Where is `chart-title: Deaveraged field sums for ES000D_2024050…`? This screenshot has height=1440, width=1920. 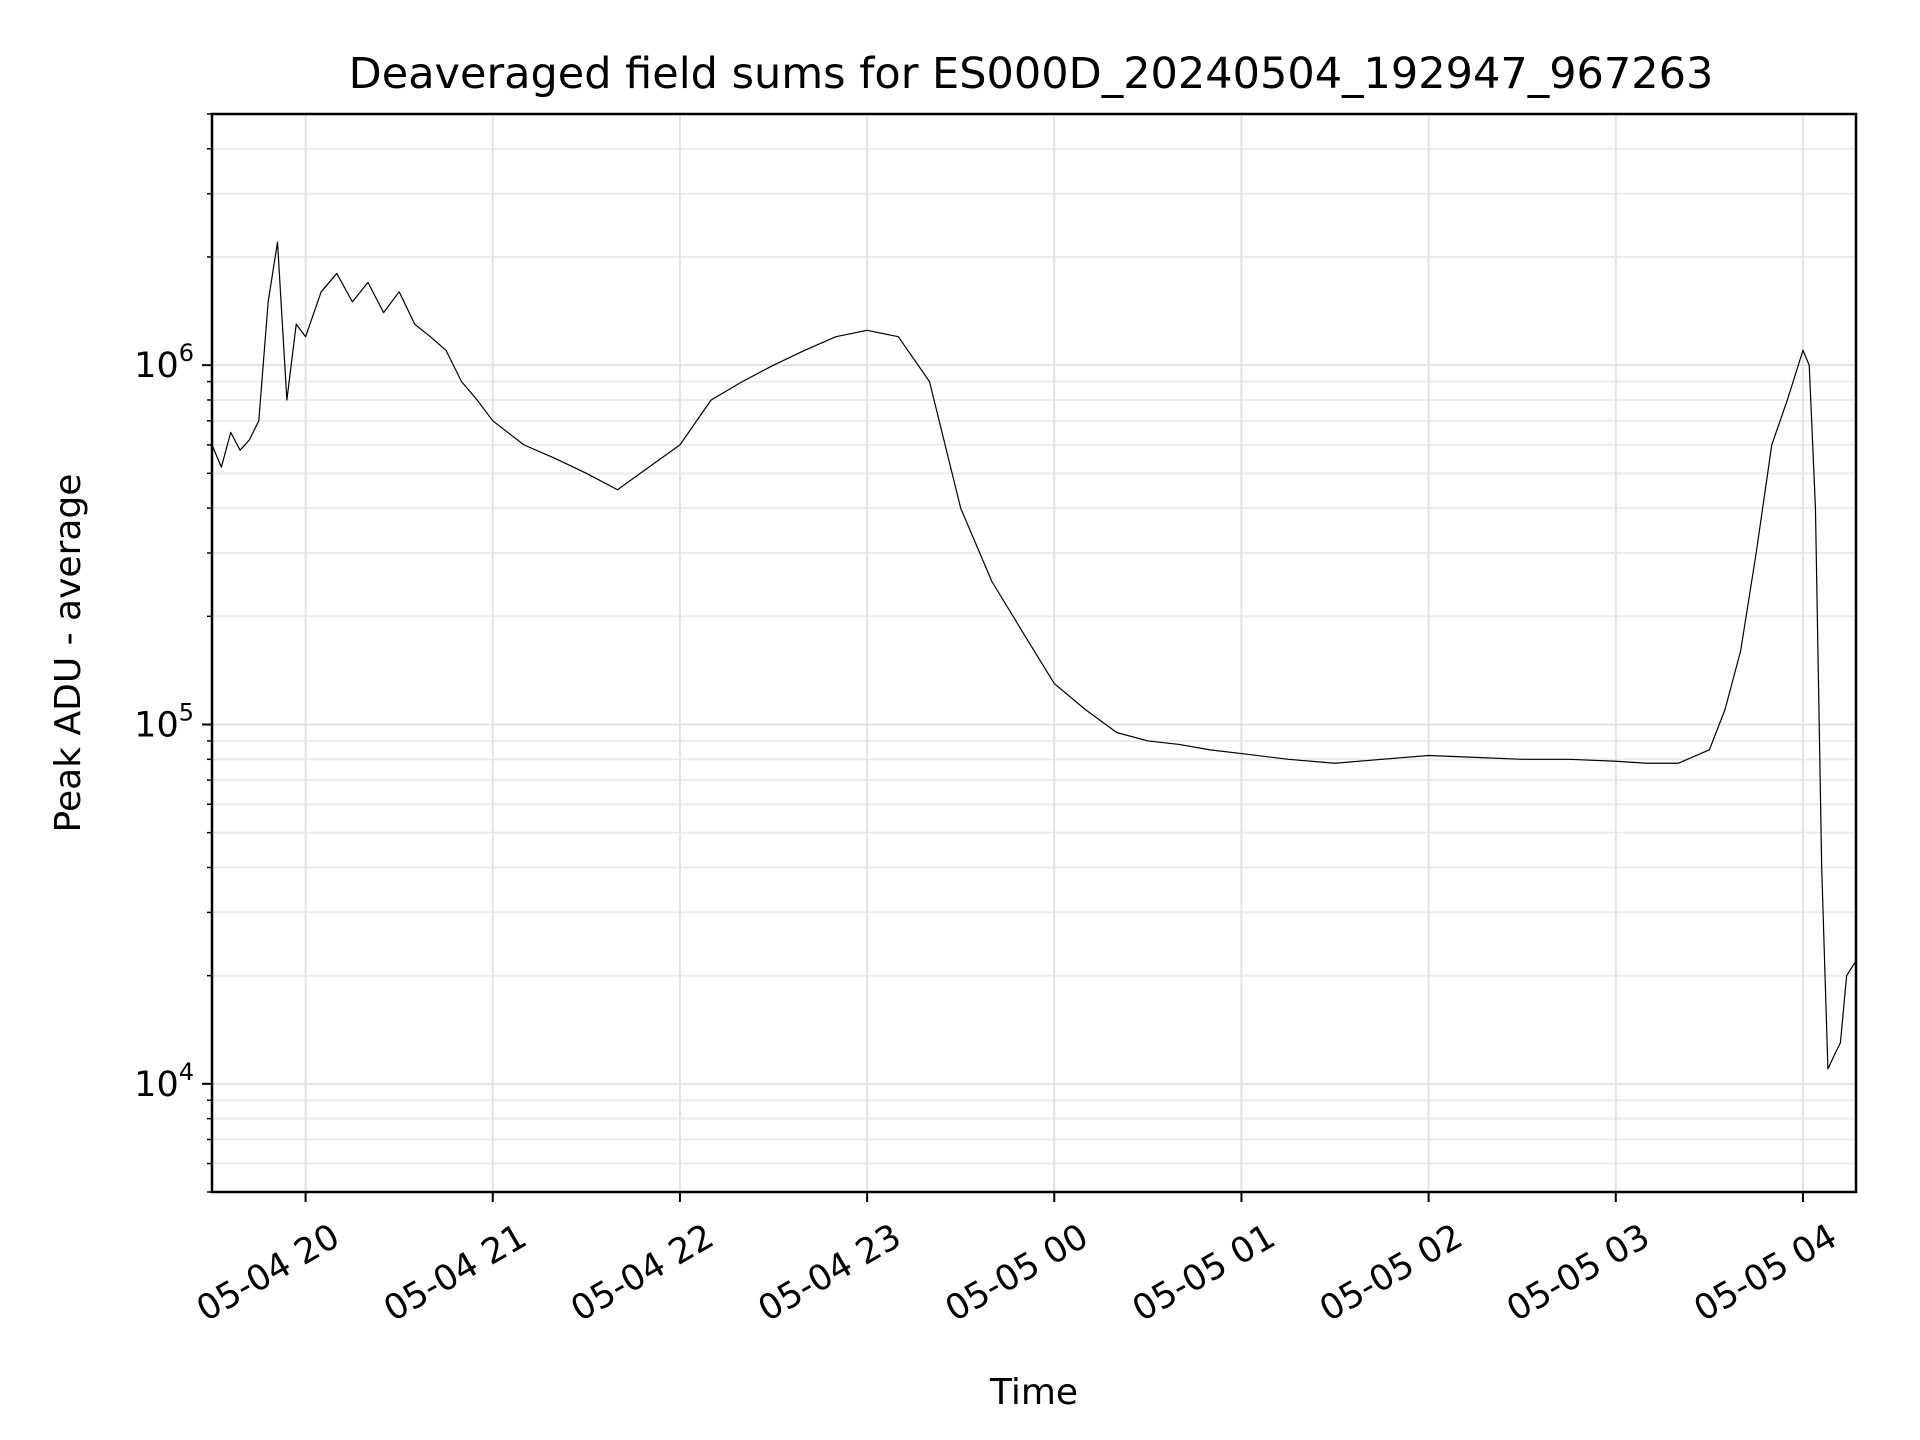 chart-title: Deaveraged field sums for ES000D_2024050… is located at coordinates (1031, 74).